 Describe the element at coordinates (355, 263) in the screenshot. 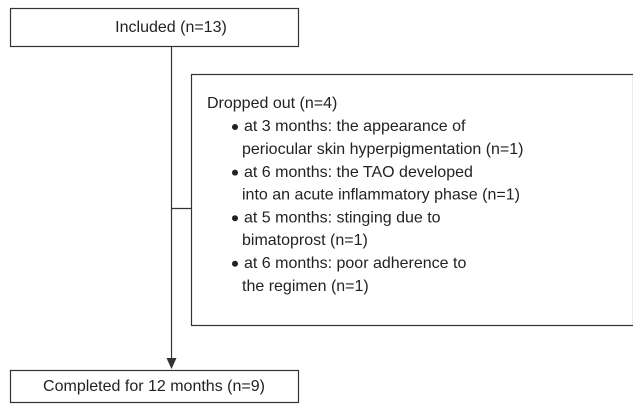

I see `item-line: at 6 months: poor adherence to` at that location.